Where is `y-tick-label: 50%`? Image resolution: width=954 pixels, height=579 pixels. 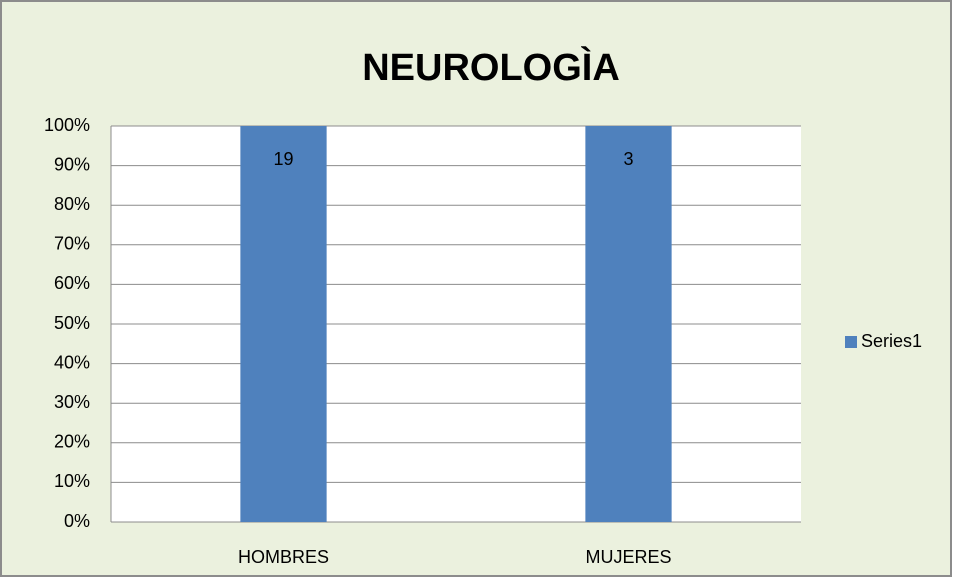
y-tick-label: 50% is located at coordinates (72, 323).